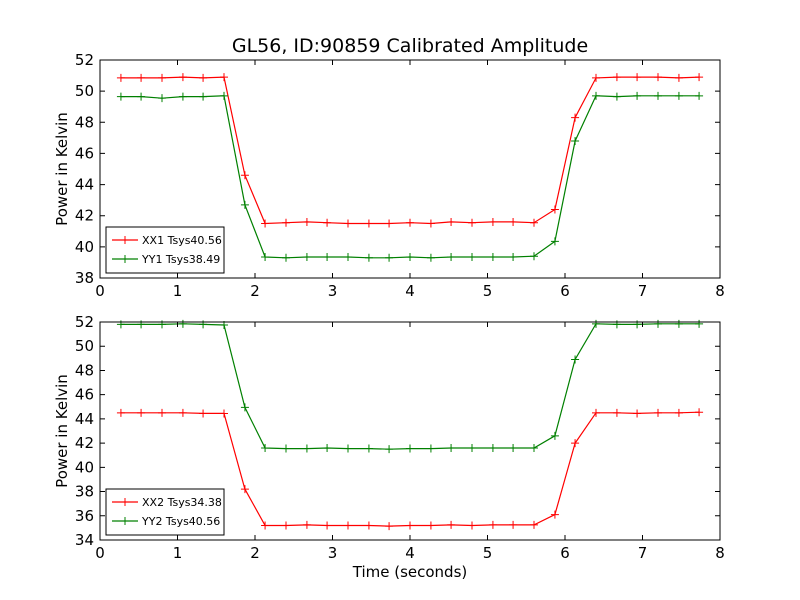 The height and width of the screenshot is (600, 800). I want to click on x-tick-label: 0, so click(100, 291).